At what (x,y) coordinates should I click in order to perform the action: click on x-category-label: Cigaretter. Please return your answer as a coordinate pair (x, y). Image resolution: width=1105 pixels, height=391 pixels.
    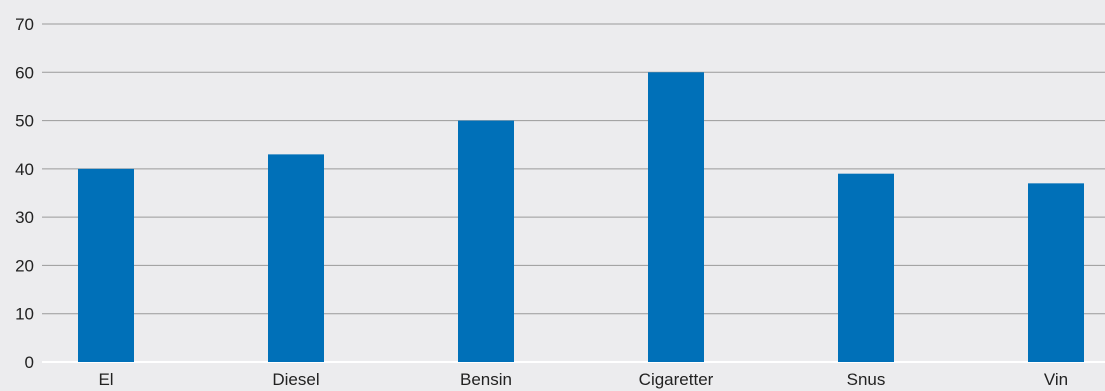
    Looking at the image, I should click on (676, 379).